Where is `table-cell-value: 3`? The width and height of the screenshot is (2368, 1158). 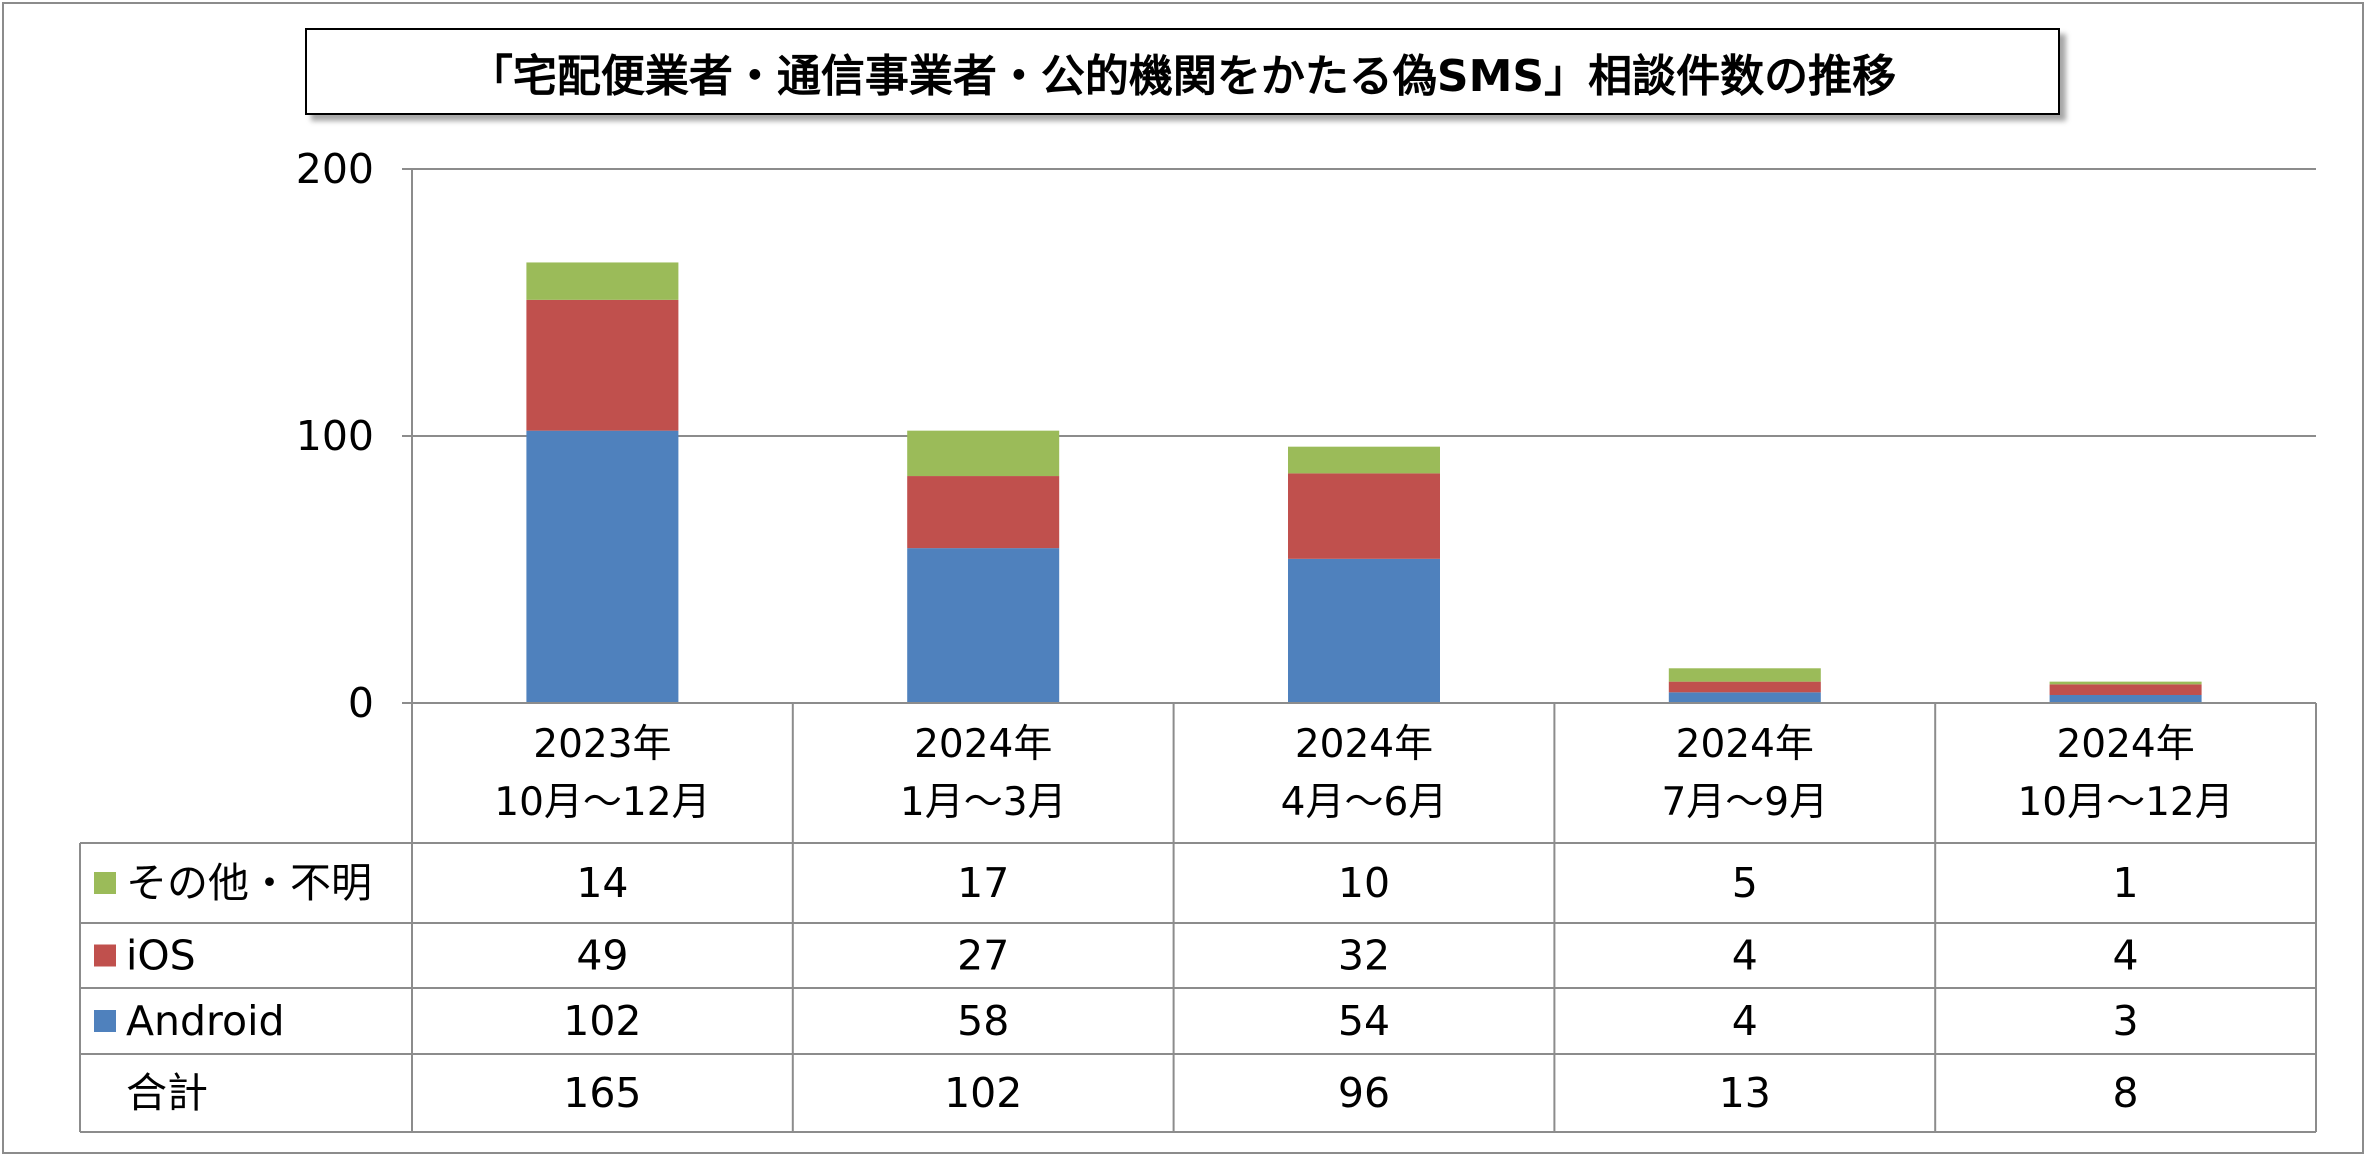 table-cell-value: 3 is located at coordinates (2126, 1021).